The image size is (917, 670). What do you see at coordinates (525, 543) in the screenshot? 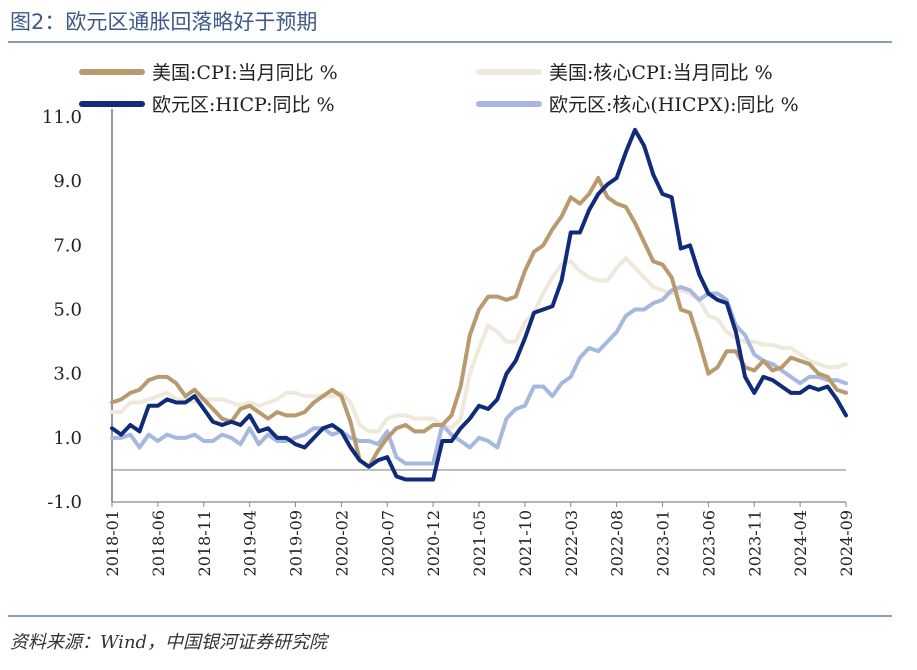
I see `x-tick-label: 2021-10` at bounding box center [525, 543].